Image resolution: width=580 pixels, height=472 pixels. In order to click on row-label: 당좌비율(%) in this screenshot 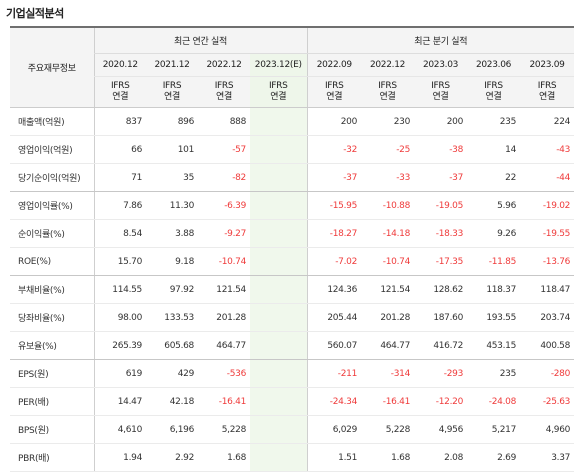, I will do `click(52, 317)`.